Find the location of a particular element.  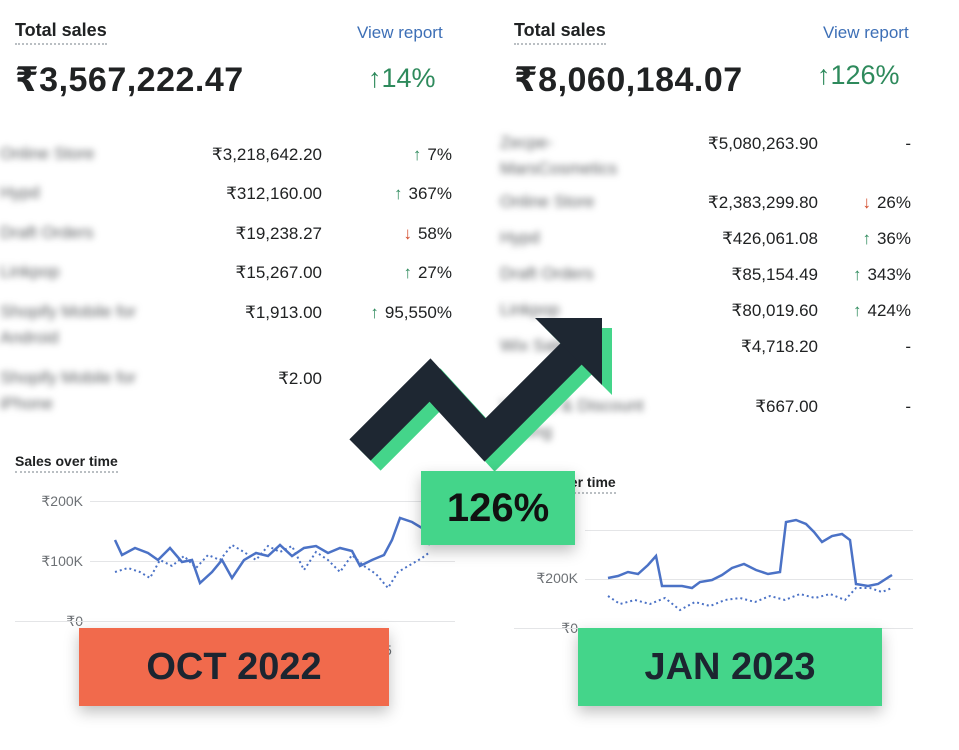

channel-sales-value: ₹667.00 is located at coordinates (786, 406).